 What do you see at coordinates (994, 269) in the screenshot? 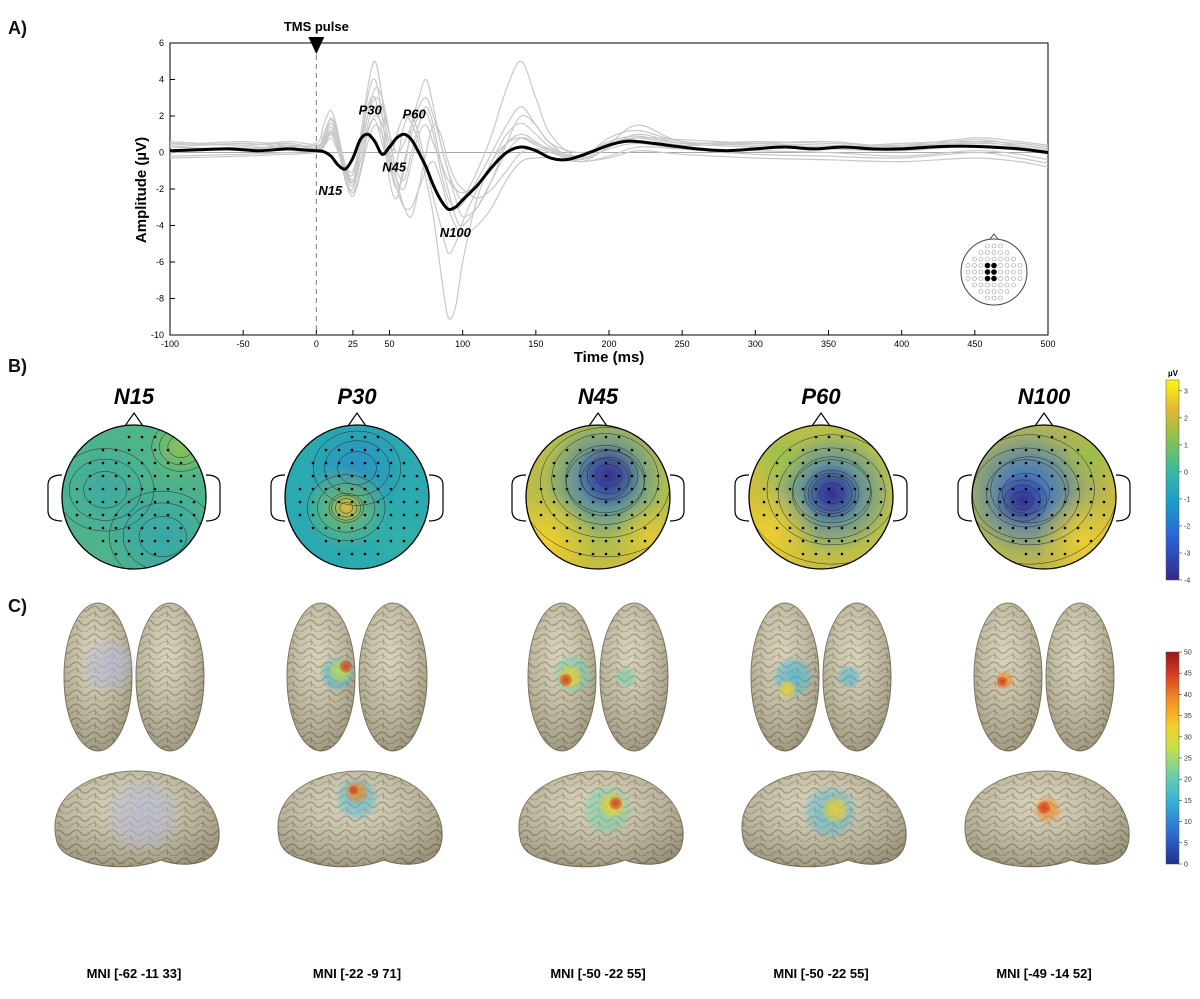
I see `electrode-montage-inset` at bounding box center [994, 269].